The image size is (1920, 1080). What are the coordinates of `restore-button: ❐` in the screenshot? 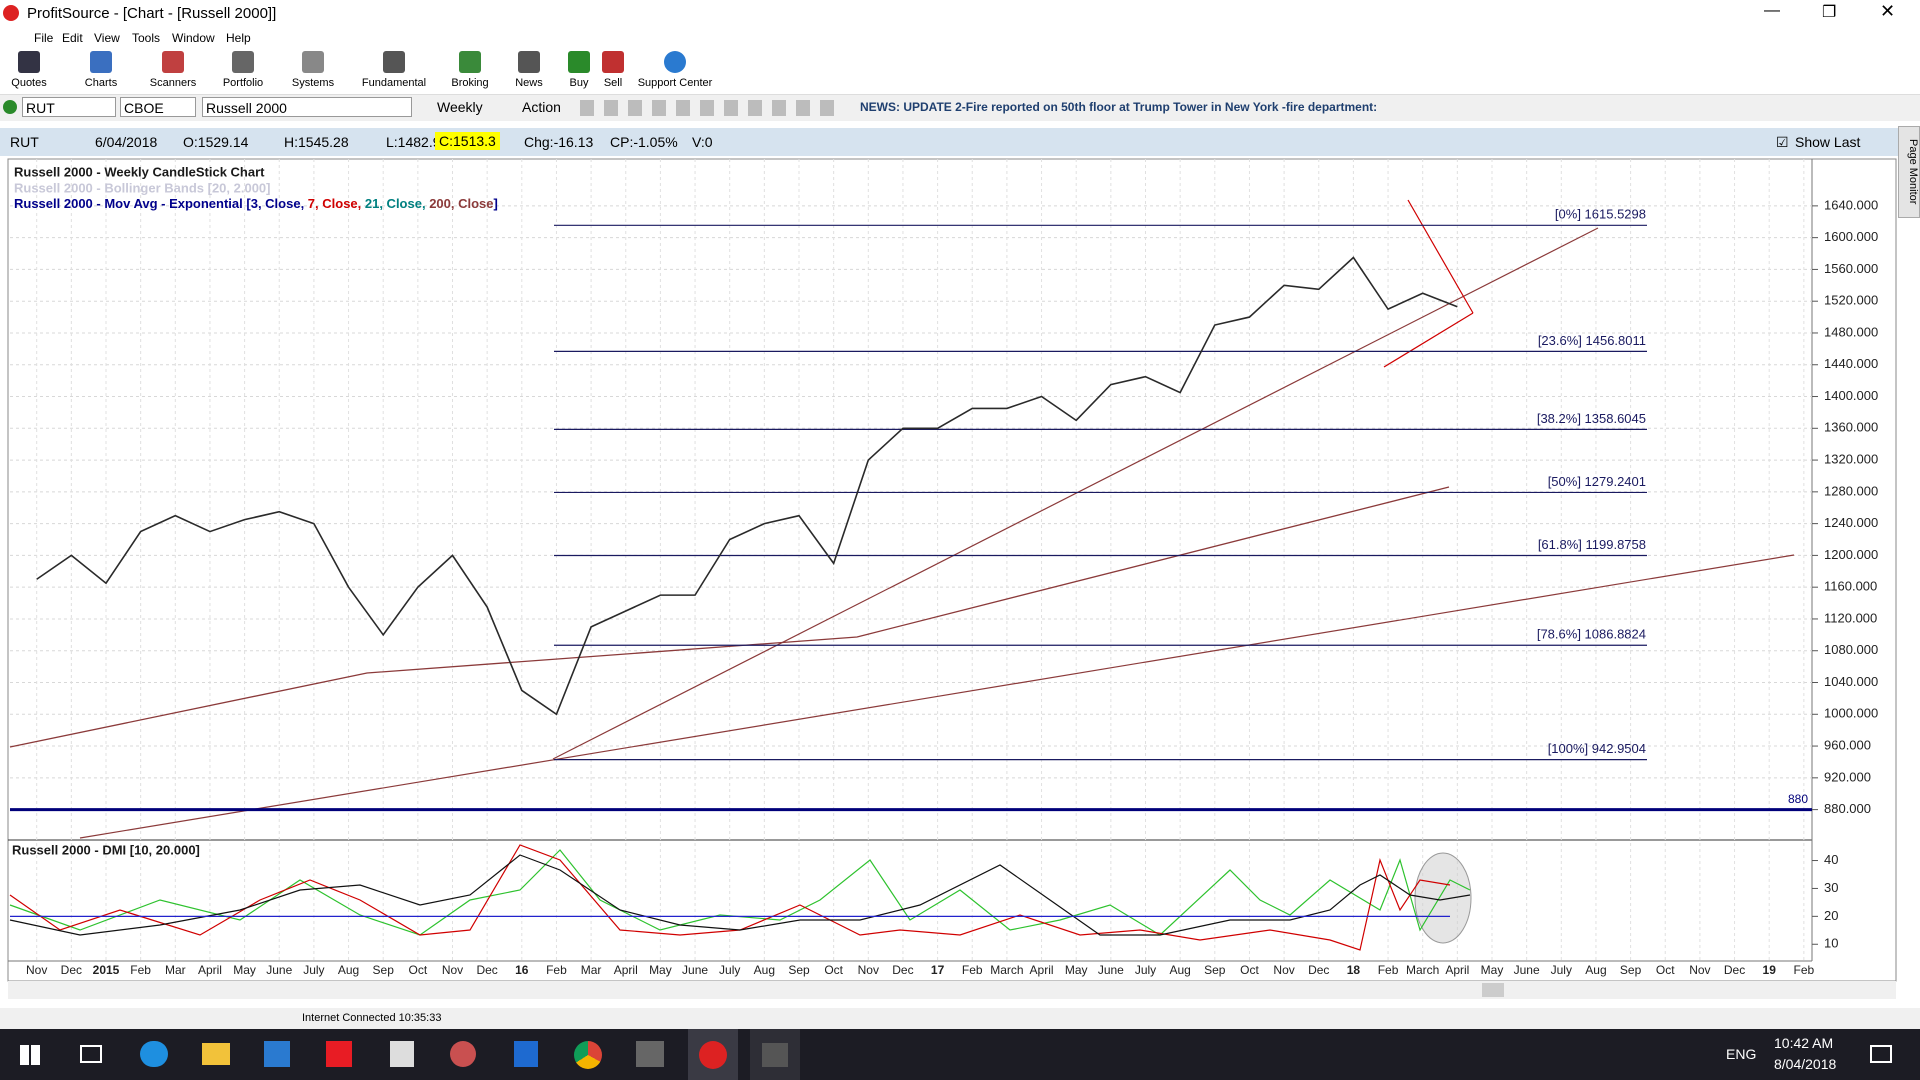 It's located at (1829, 12).